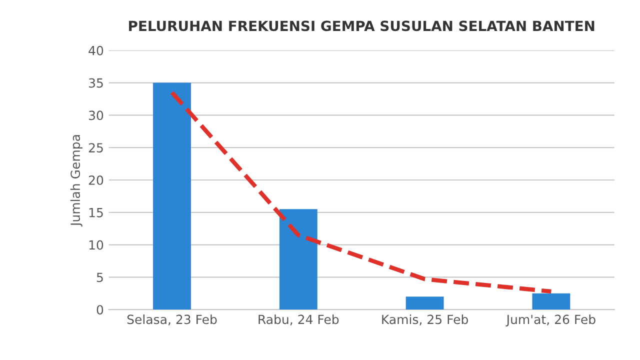 The width and height of the screenshot is (640, 360). What do you see at coordinates (361, 26) in the screenshot?
I see `chart-title: PELURUHAN FREKUENSI GEMPA SUSULAN SELATAN BANTEN` at bounding box center [361, 26].